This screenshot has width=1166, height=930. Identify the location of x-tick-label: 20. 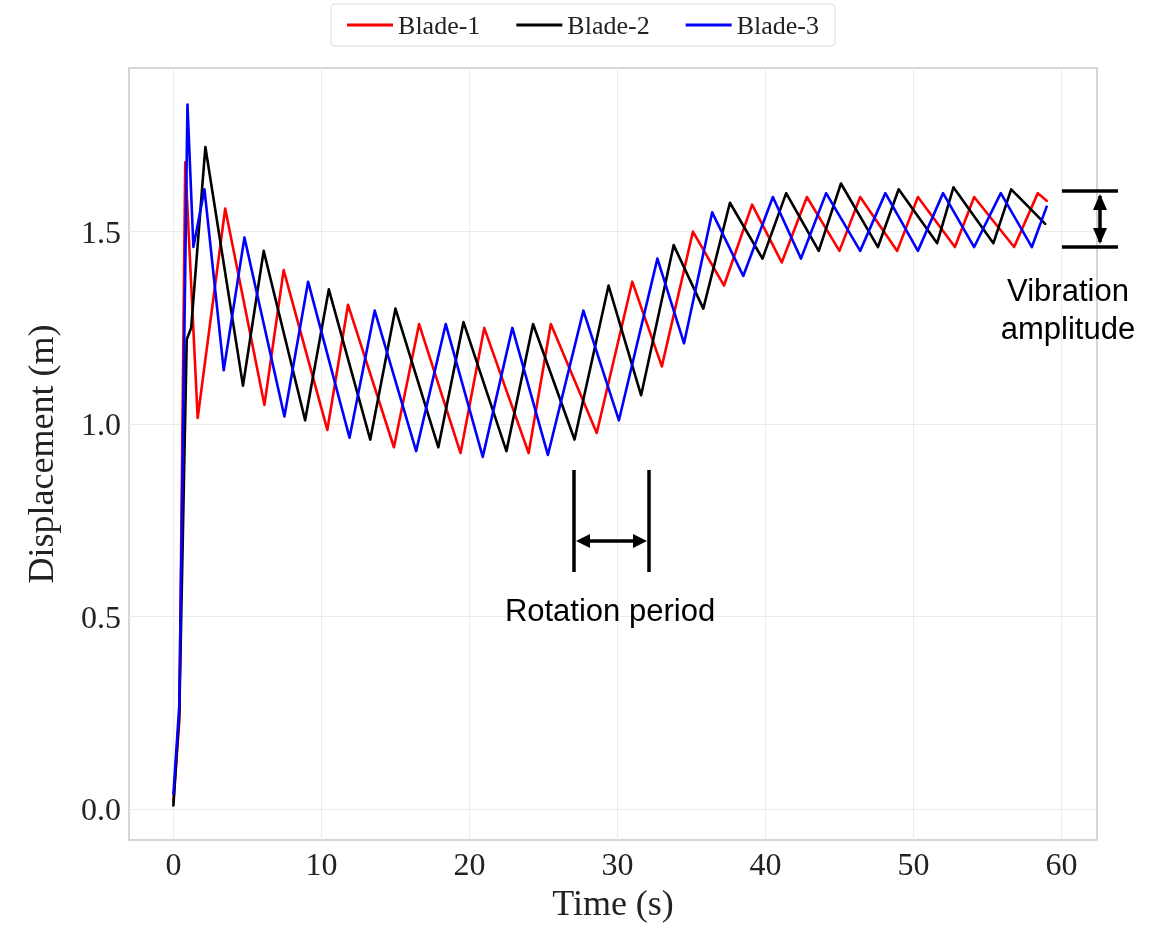
(469, 864).